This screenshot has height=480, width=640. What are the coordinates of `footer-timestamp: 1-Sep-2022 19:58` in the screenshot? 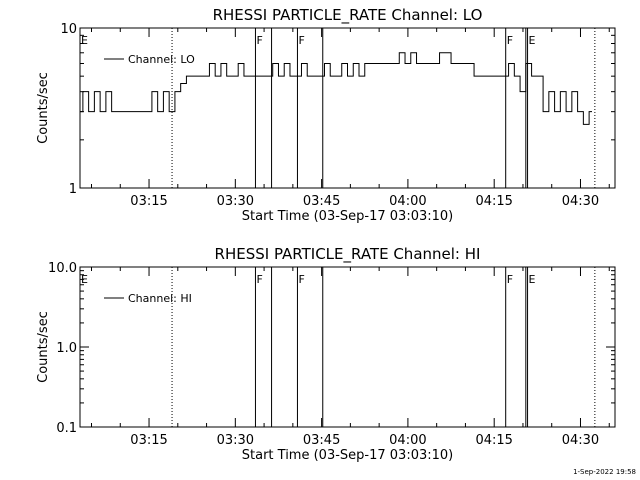 It's located at (604, 472).